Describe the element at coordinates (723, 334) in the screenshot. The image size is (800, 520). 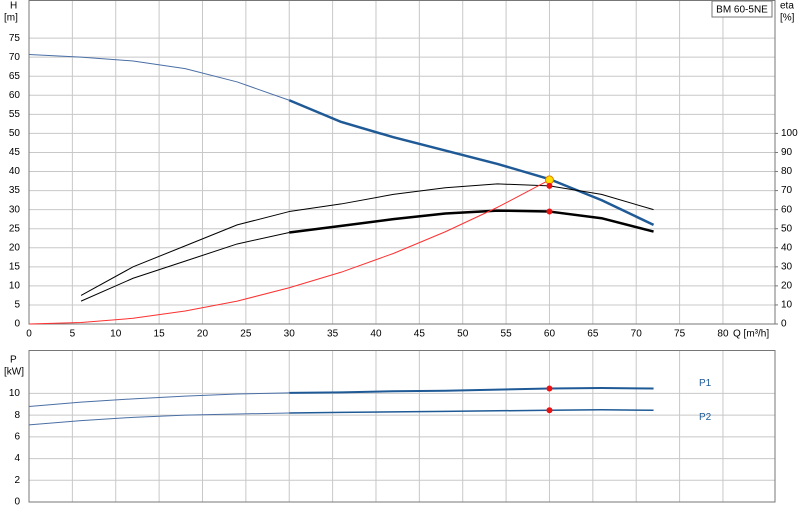
I see `x-tick-label: 80` at that location.